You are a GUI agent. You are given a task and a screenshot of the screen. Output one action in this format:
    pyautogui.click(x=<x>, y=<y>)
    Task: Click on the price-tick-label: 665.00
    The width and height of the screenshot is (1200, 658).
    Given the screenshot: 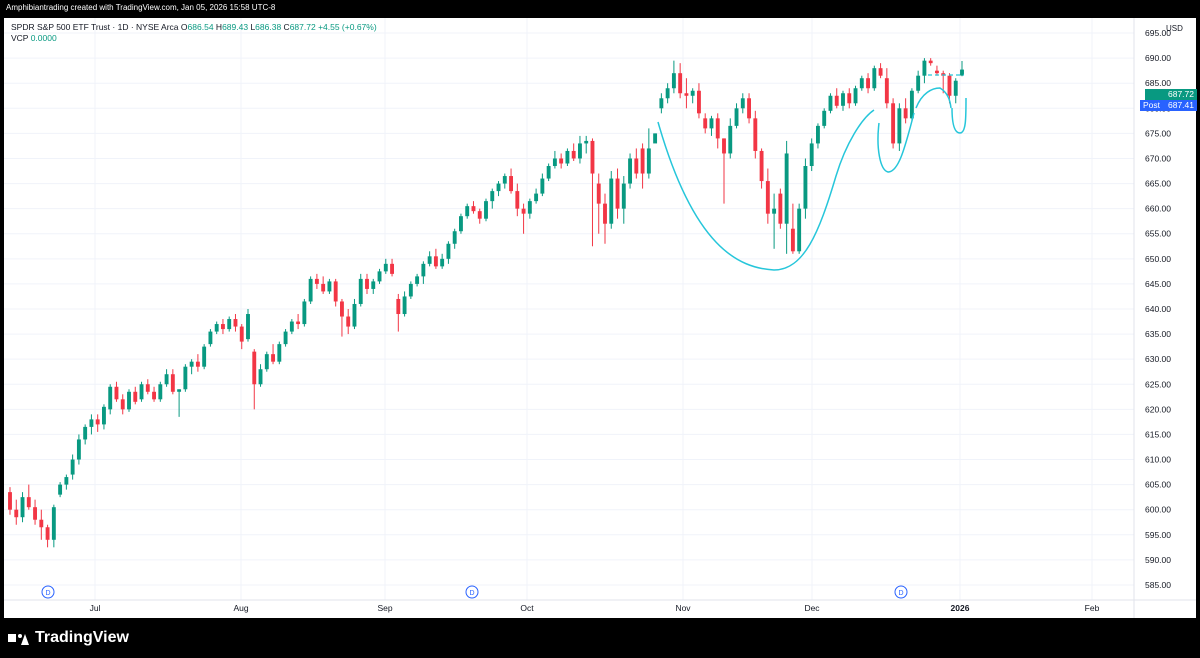 What is the action you would take?
    pyautogui.click(x=1158, y=184)
    